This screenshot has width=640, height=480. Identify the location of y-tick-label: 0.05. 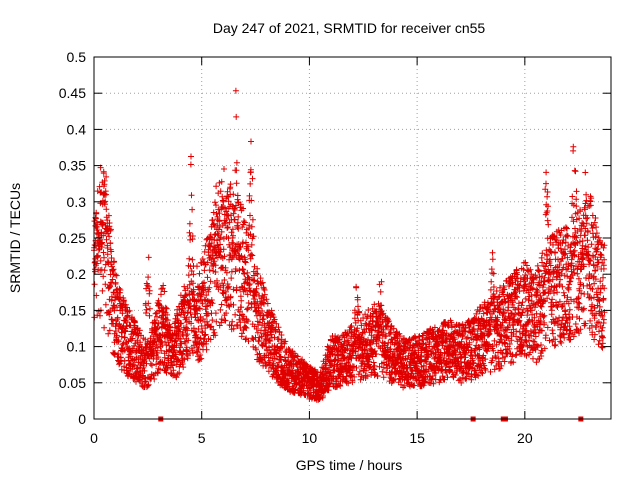
(72, 383).